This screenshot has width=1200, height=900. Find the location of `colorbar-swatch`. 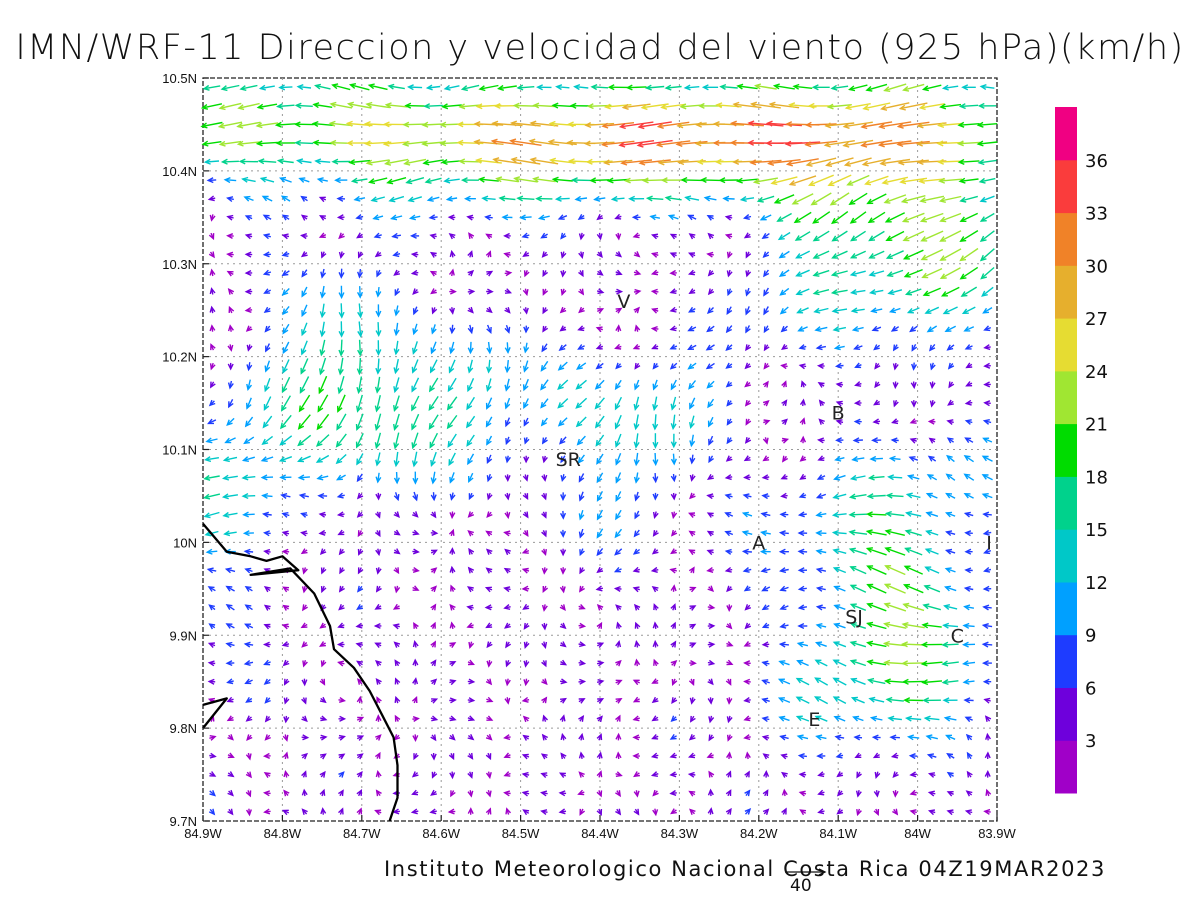

colorbar-swatch is located at coordinates (1066, 714).